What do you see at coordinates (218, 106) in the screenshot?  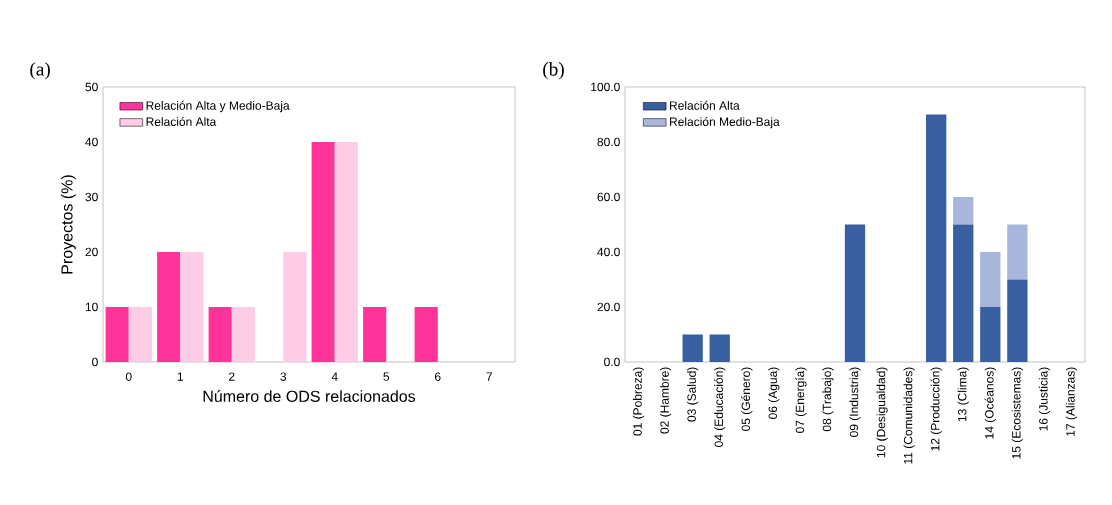 I see `legend-label: Relación Alta y Medio-Baja` at bounding box center [218, 106].